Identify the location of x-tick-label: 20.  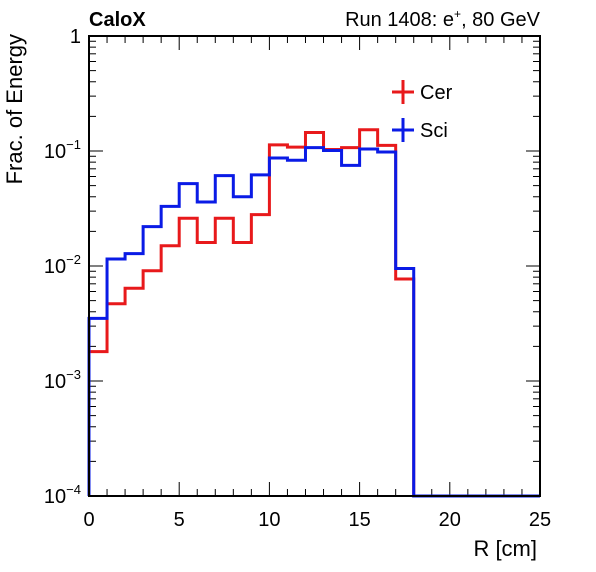
(450, 520).